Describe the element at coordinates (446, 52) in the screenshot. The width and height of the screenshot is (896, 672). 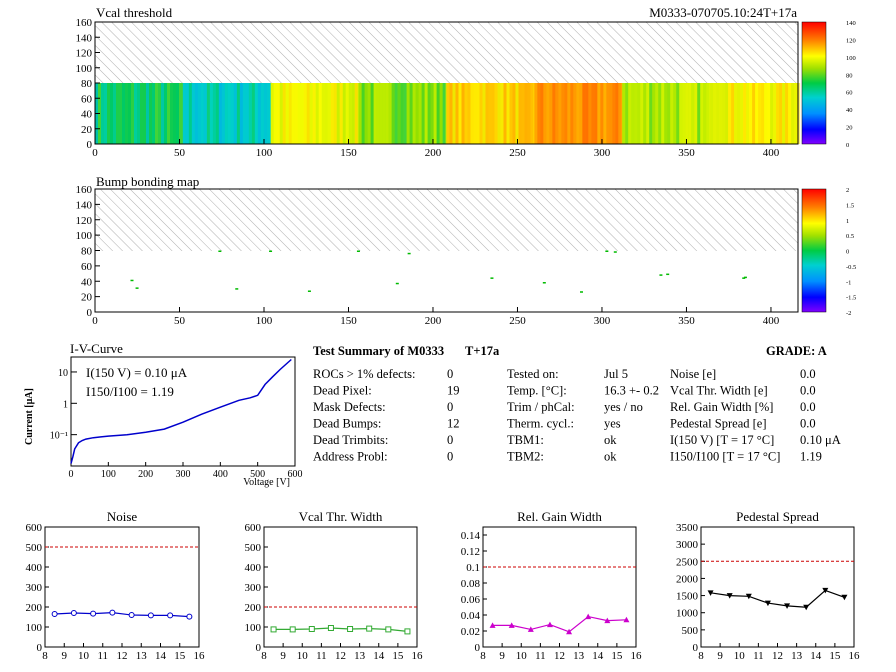
I see `map1-hatched-area` at that location.